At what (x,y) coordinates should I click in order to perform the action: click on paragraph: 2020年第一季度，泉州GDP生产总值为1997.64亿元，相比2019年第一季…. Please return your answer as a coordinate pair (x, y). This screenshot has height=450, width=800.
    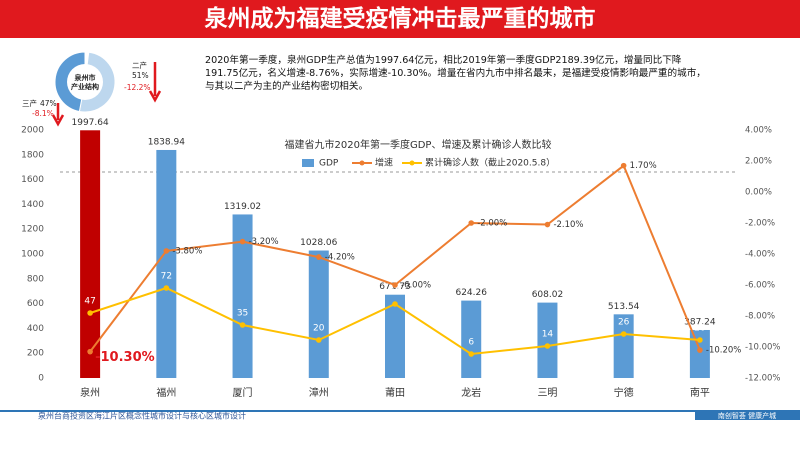
    Looking at the image, I should click on (455, 73).